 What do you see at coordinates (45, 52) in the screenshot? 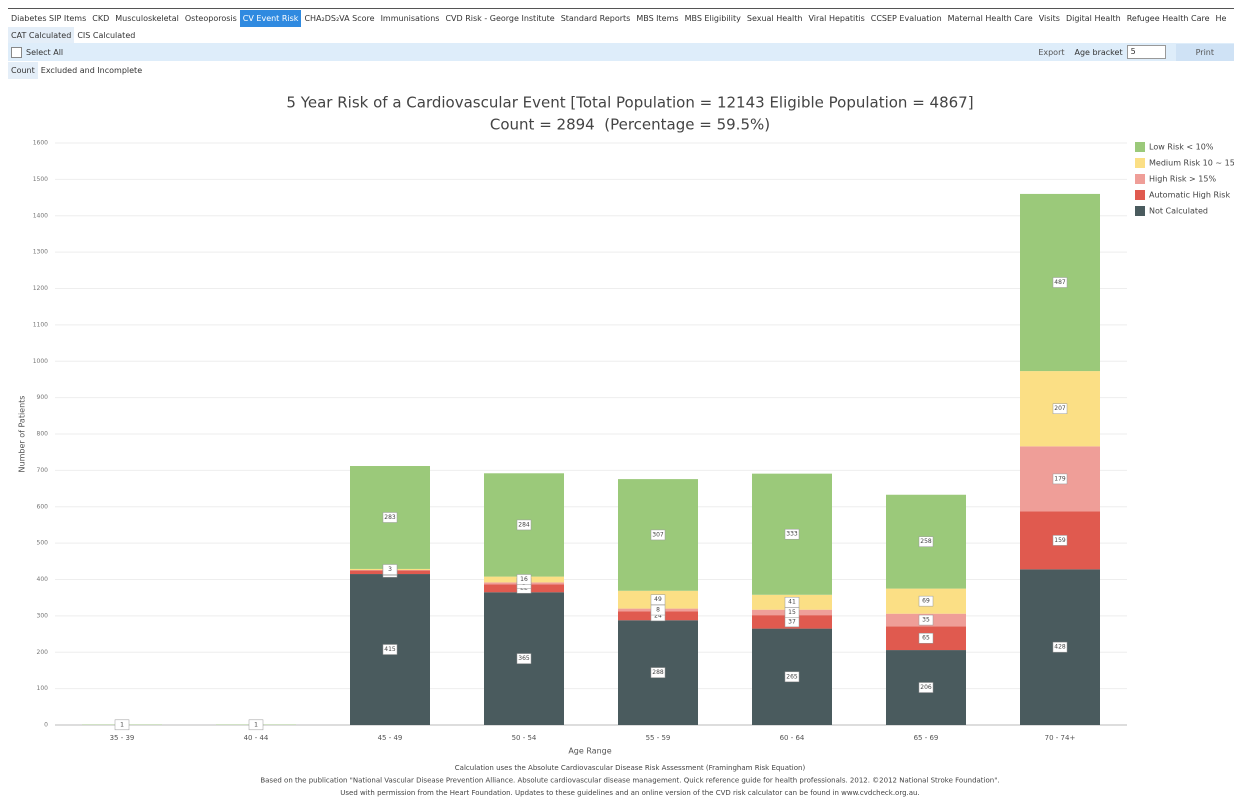
I see `select-all: Select All` at bounding box center [45, 52].